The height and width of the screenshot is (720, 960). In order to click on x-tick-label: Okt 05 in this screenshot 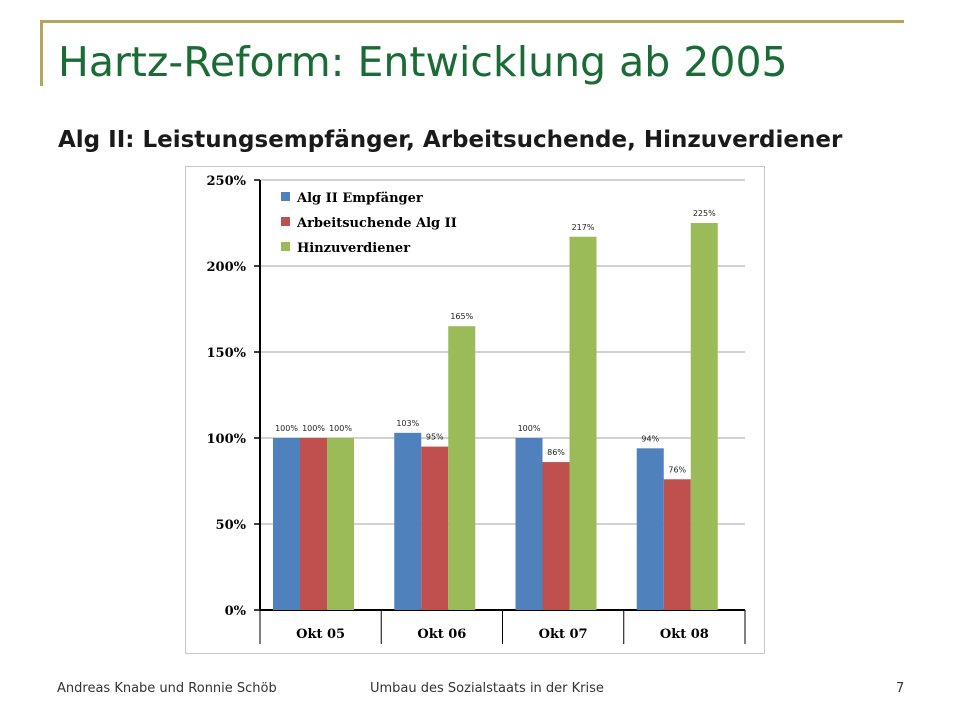, I will do `click(320, 634)`.